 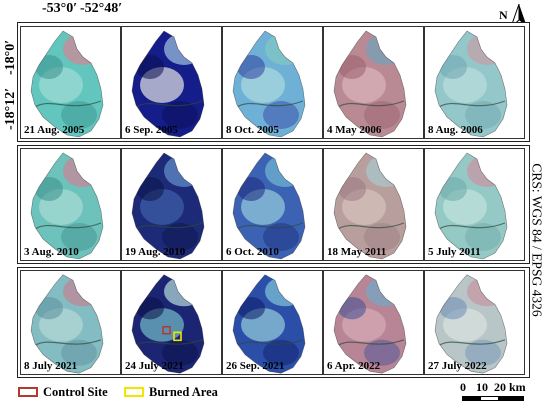 I want to click on scale-bar: 0 10 20 km, so click(x=493, y=392).